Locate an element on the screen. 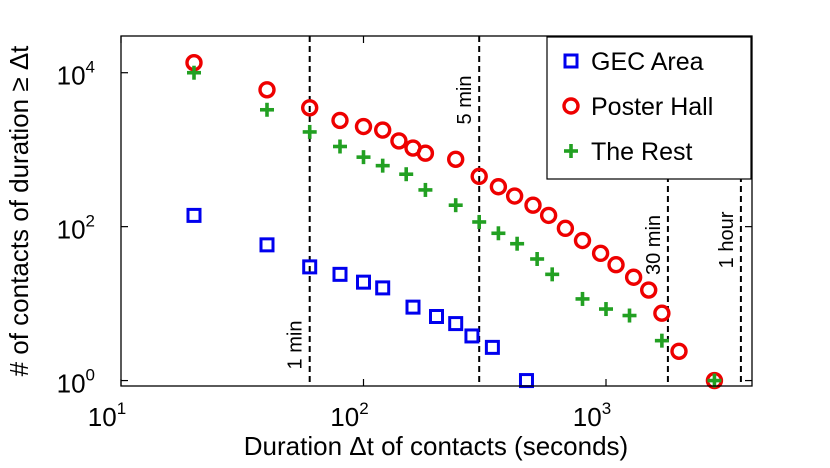 This screenshot has width=830, height=468. reference-line-label: 5 min is located at coordinates (465, 100).